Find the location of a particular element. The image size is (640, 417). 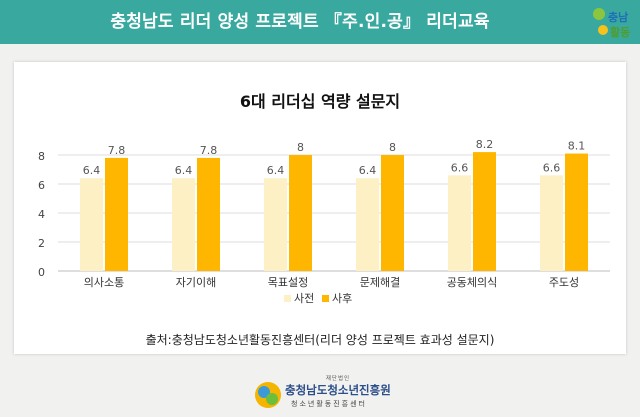

logo-text-top: 충남 is located at coordinates (618, 17).